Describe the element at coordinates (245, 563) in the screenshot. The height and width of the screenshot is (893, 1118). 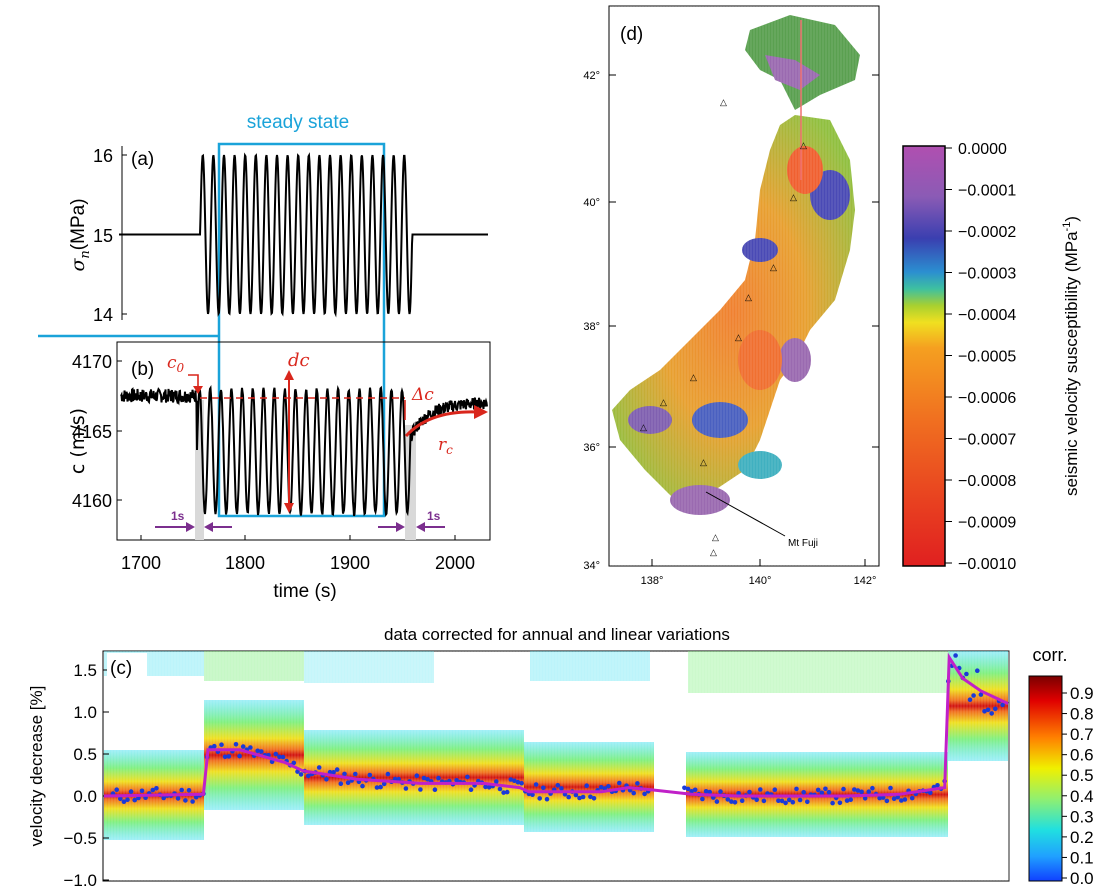
I see `xtick-label: 1800` at that location.